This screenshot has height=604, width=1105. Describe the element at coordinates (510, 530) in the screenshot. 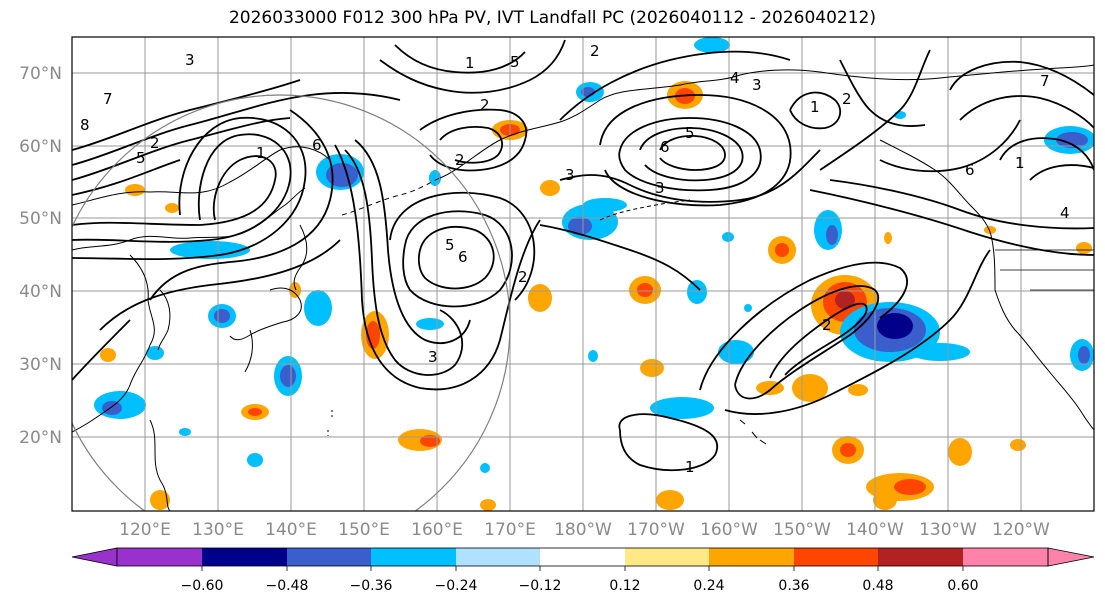

I see `lon-label: 170°E` at that location.